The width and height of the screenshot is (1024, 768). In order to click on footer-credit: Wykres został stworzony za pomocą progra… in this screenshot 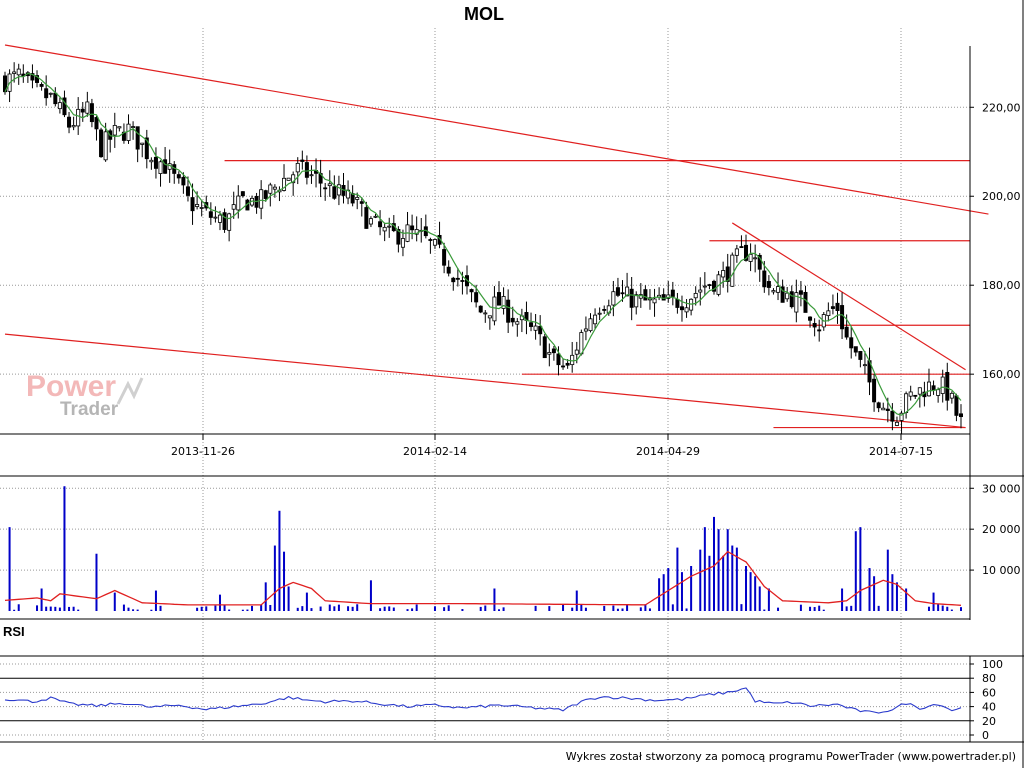, I will do `click(791, 756)`.